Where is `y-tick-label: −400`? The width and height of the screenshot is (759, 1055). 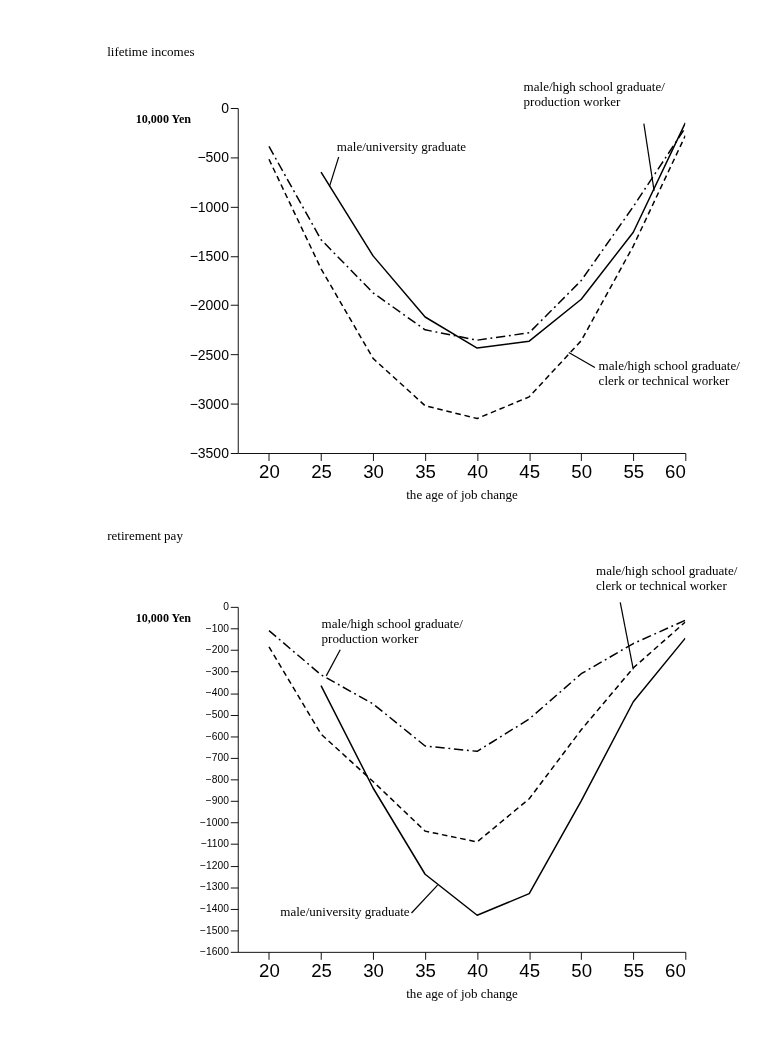 y-tick-label: −400 is located at coordinates (217, 693).